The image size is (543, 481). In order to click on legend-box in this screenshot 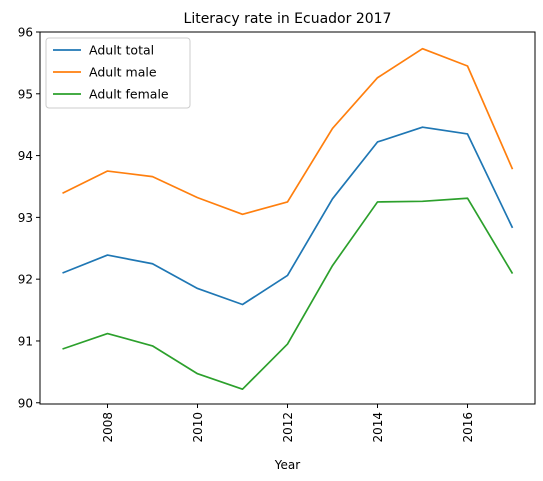, I will do `click(118, 73)`.